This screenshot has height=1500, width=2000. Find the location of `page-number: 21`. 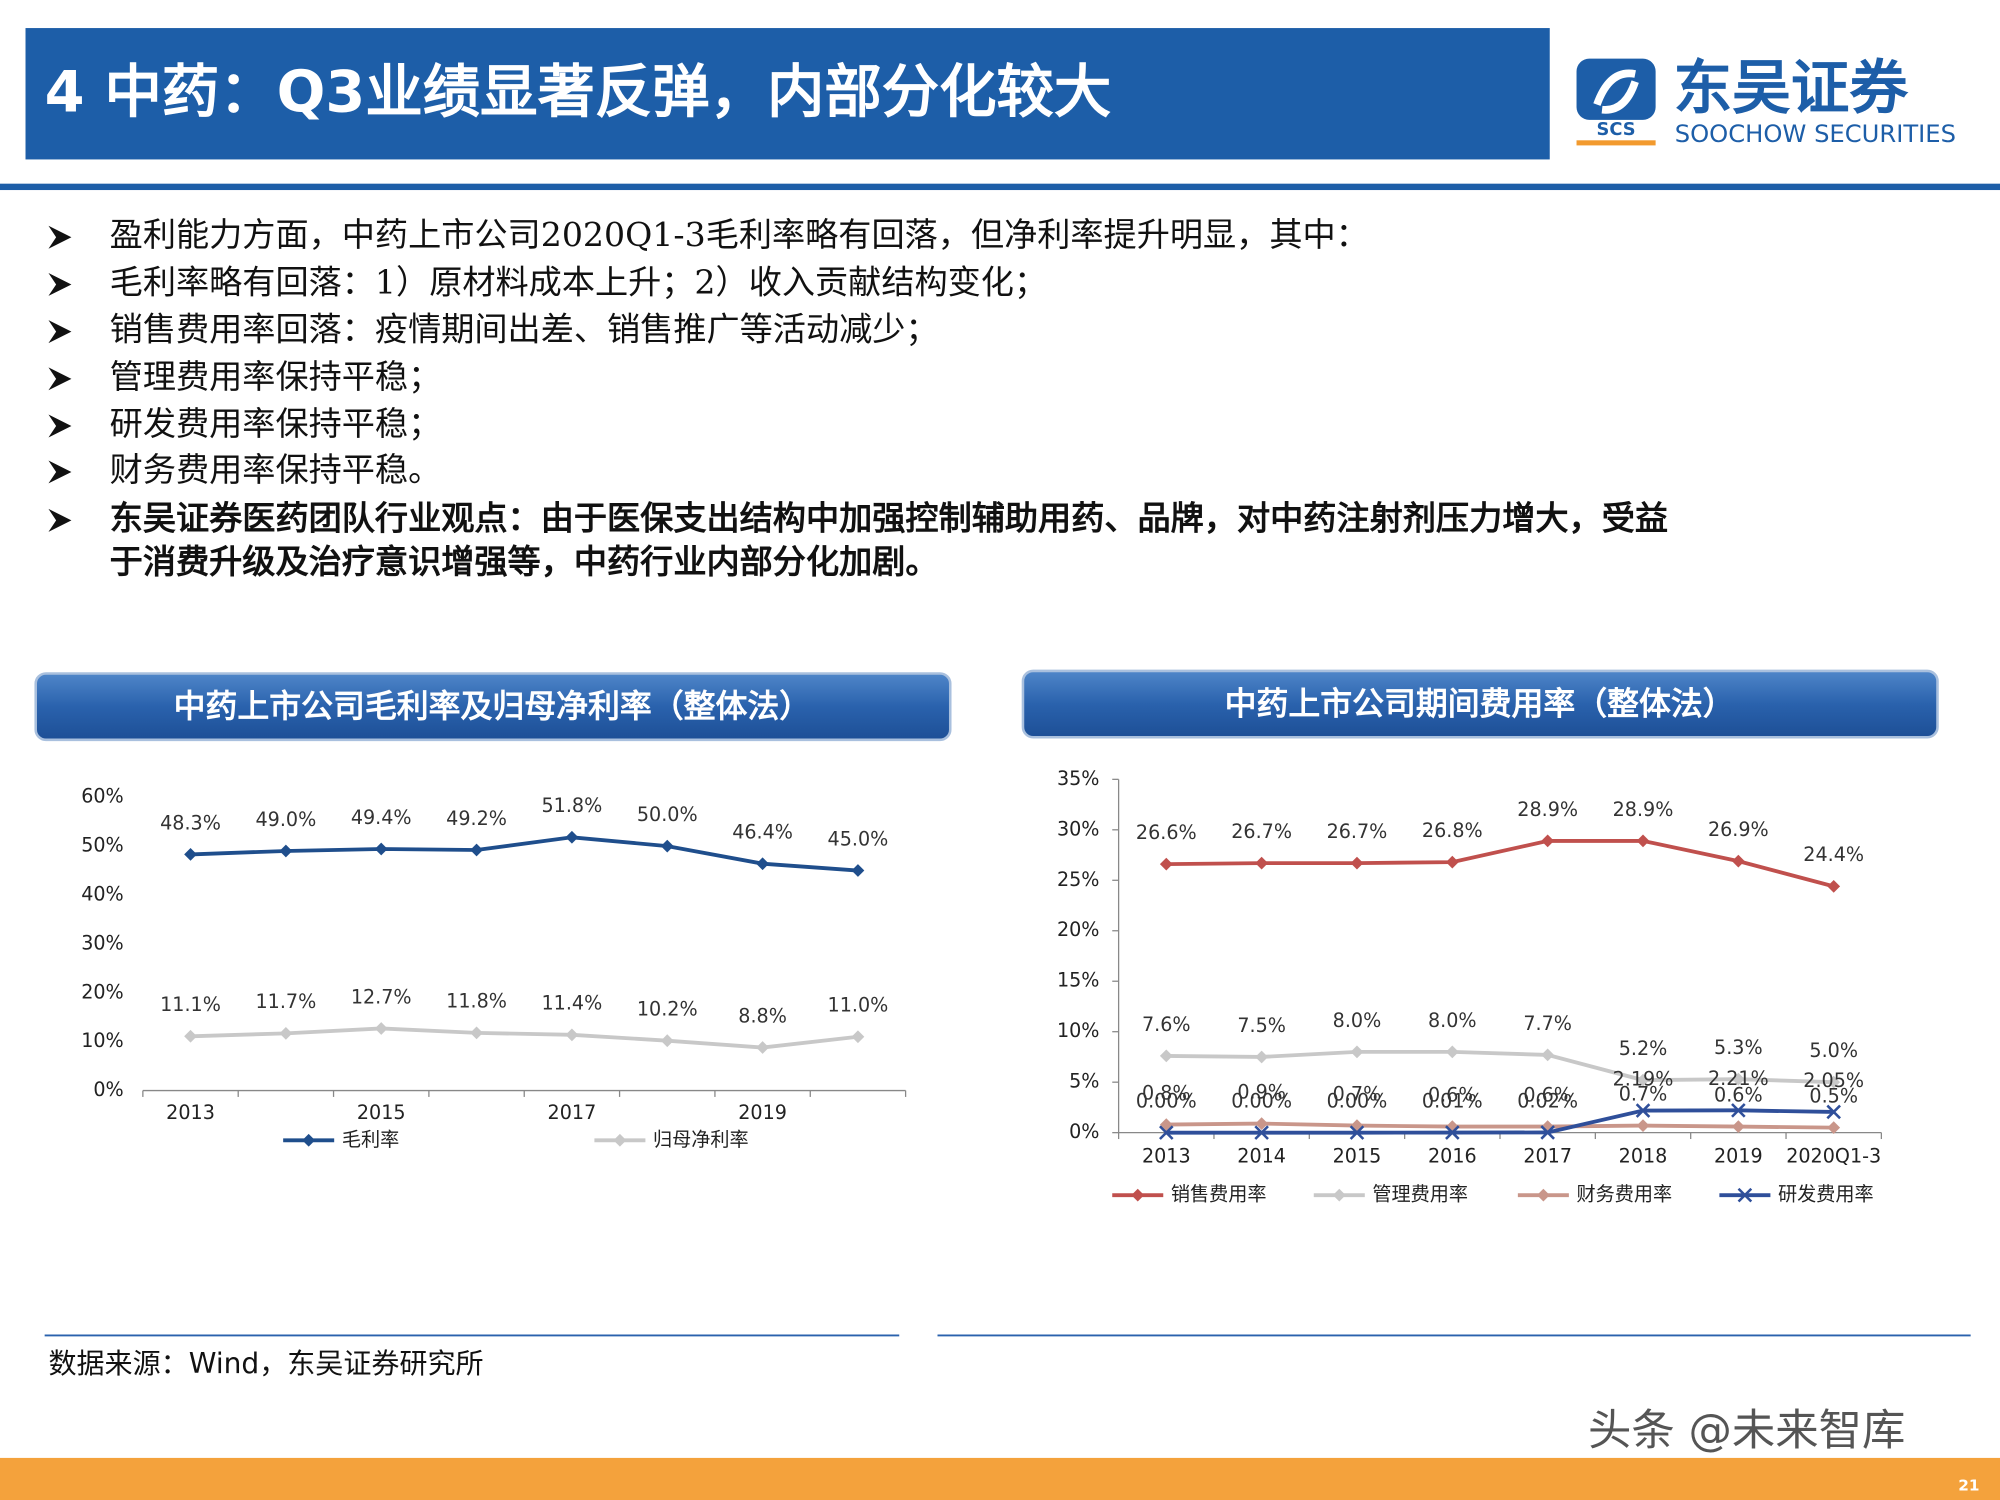

page-number: 21 is located at coordinates (1968, 1485).